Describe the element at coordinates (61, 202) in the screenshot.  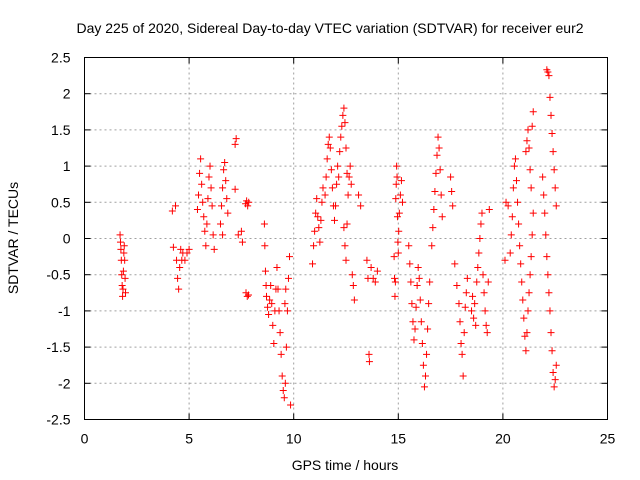
I see `y-tick-label: 0.5` at that location.